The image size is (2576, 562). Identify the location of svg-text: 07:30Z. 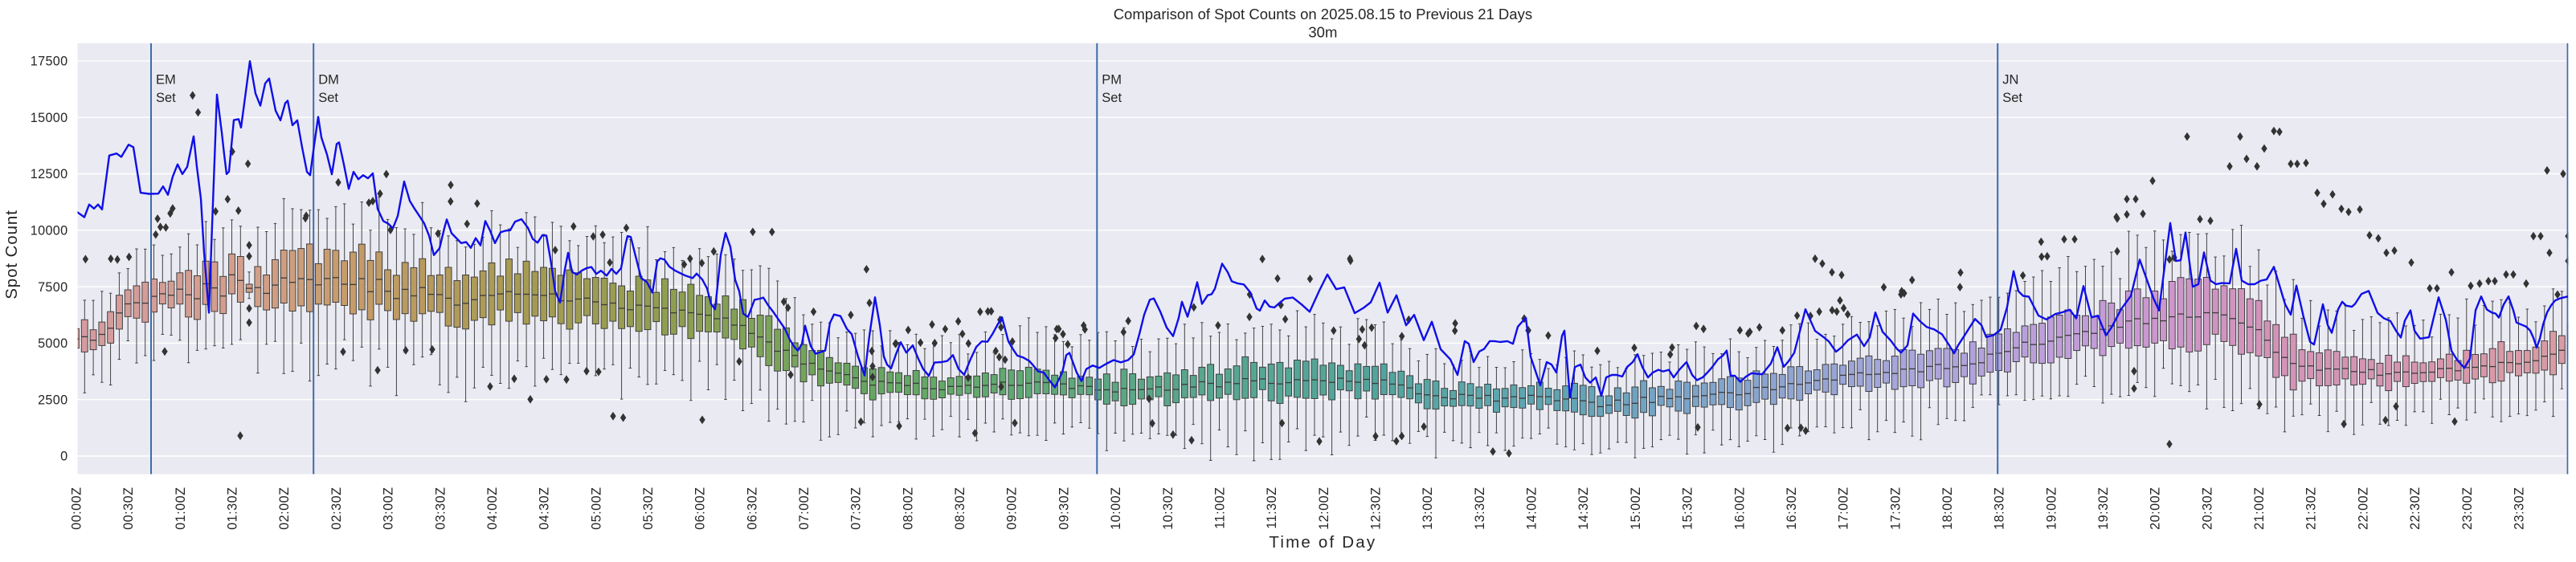
(856, 508).